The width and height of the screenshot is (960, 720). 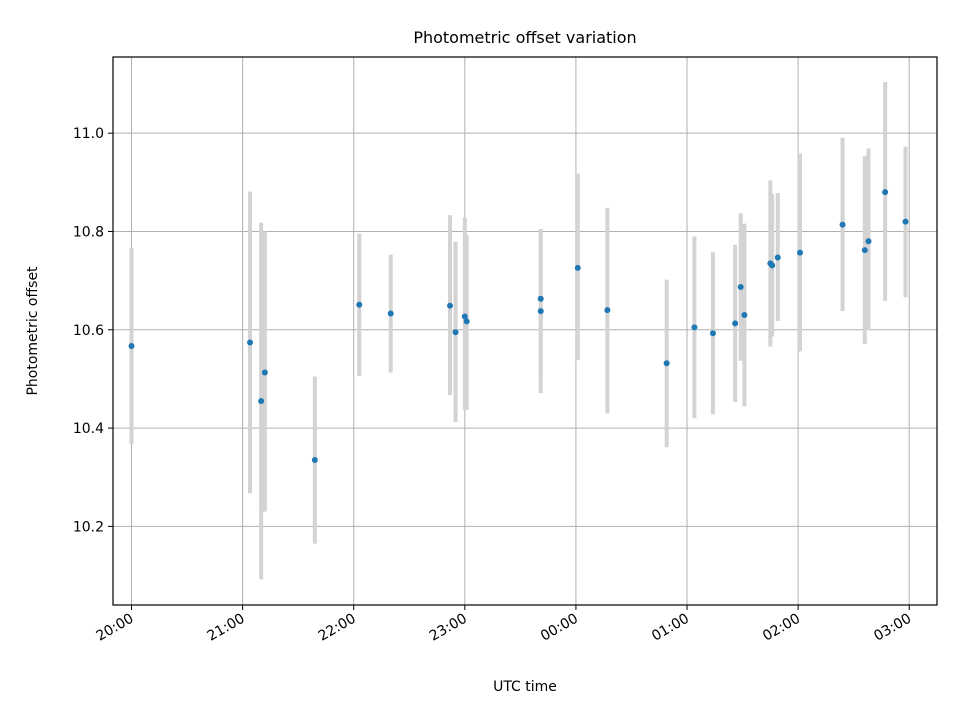 What do you see at coordinates (670, 628) in the screenshot?
I see `x-tick-label: 01:00` at bounding box center [670, 628].